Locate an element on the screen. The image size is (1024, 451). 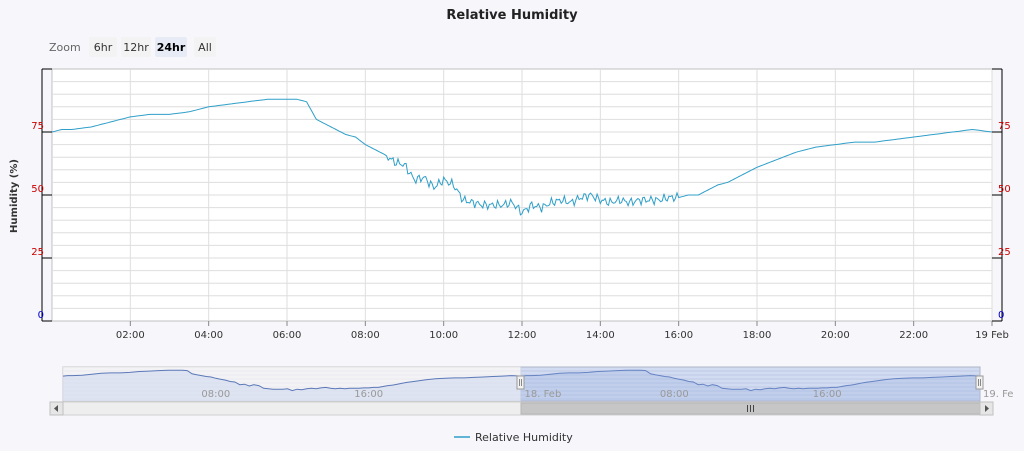
zoom-button-label: 24hr is located at coordinates (171, 47).